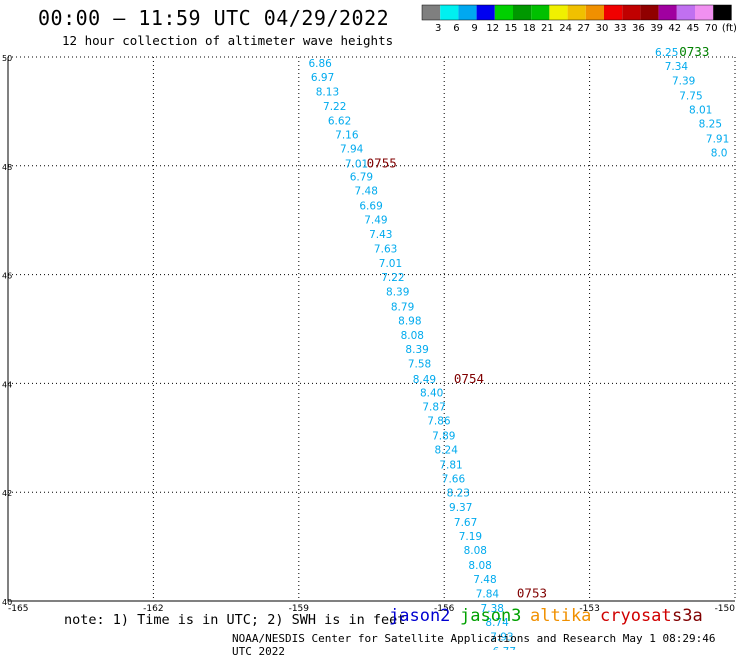 The height and width of the screenshot is (658, 740). I want to click on x-tick-label: -150, so click(725, 609).